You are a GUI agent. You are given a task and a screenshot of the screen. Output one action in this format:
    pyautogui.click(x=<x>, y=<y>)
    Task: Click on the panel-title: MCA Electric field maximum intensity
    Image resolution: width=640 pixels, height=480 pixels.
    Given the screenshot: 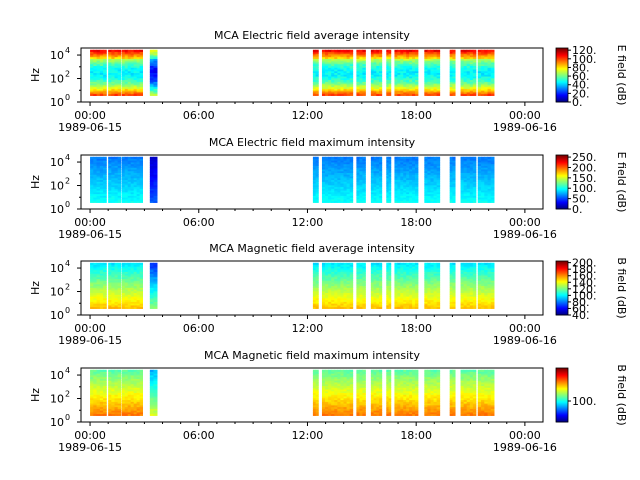 What is the action you would take?
    pyautogui.click(x=312, y=142)
    